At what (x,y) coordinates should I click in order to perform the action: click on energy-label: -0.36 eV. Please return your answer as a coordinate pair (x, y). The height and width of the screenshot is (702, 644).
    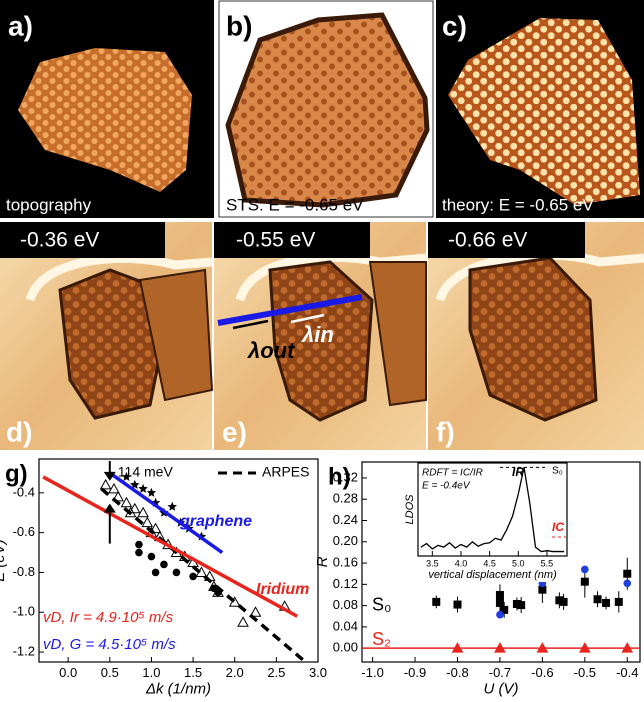
    Looking at the image, I should click on (59, 240).